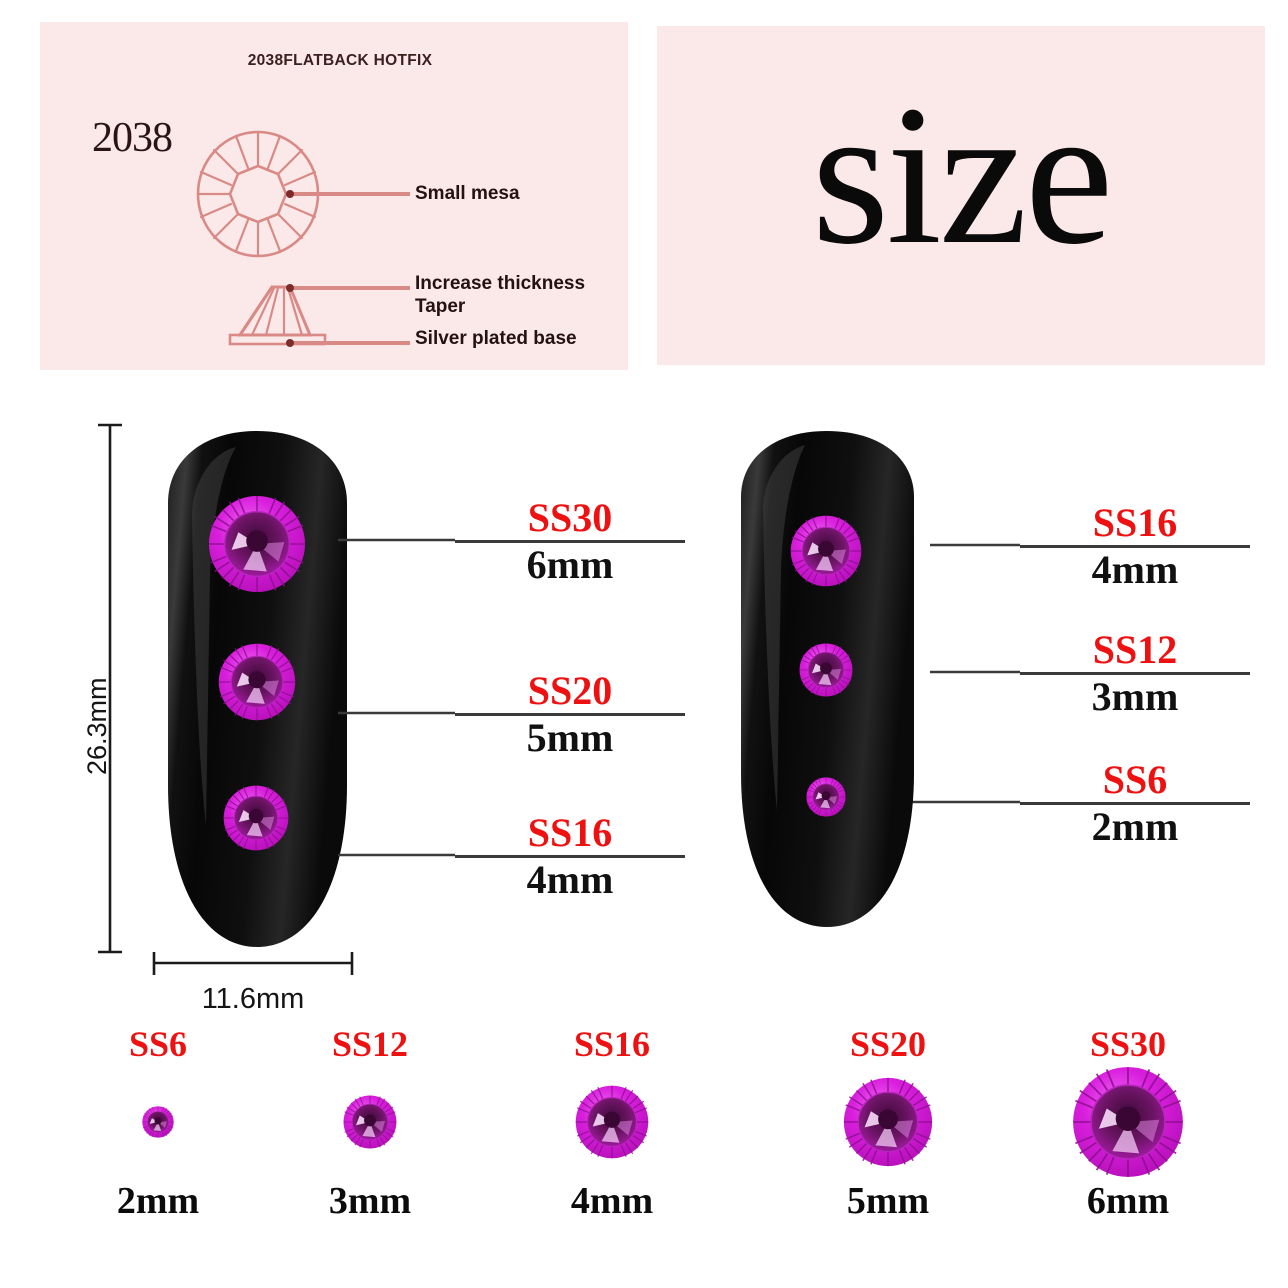  Describe the element at coordinates (467, 193) in the screenshot. I see `label-small-mesa: Small mesa` at that location.